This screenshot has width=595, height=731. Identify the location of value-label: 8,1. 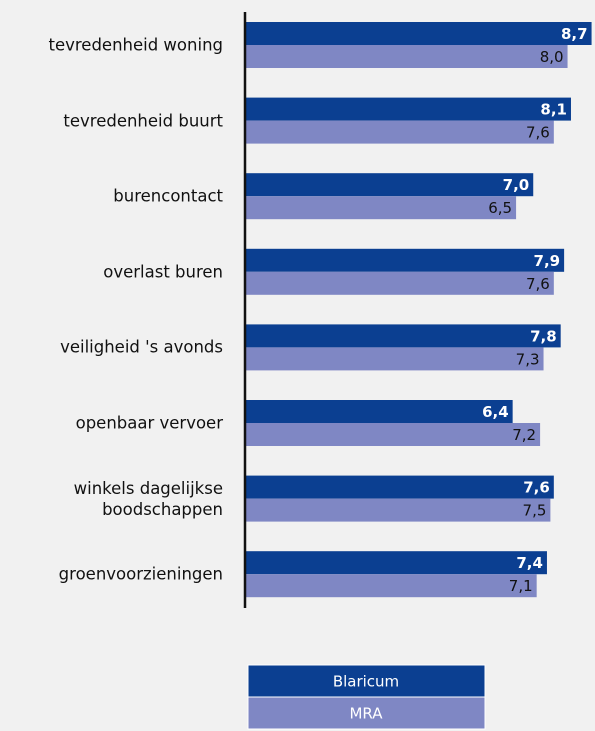
(553, 110).